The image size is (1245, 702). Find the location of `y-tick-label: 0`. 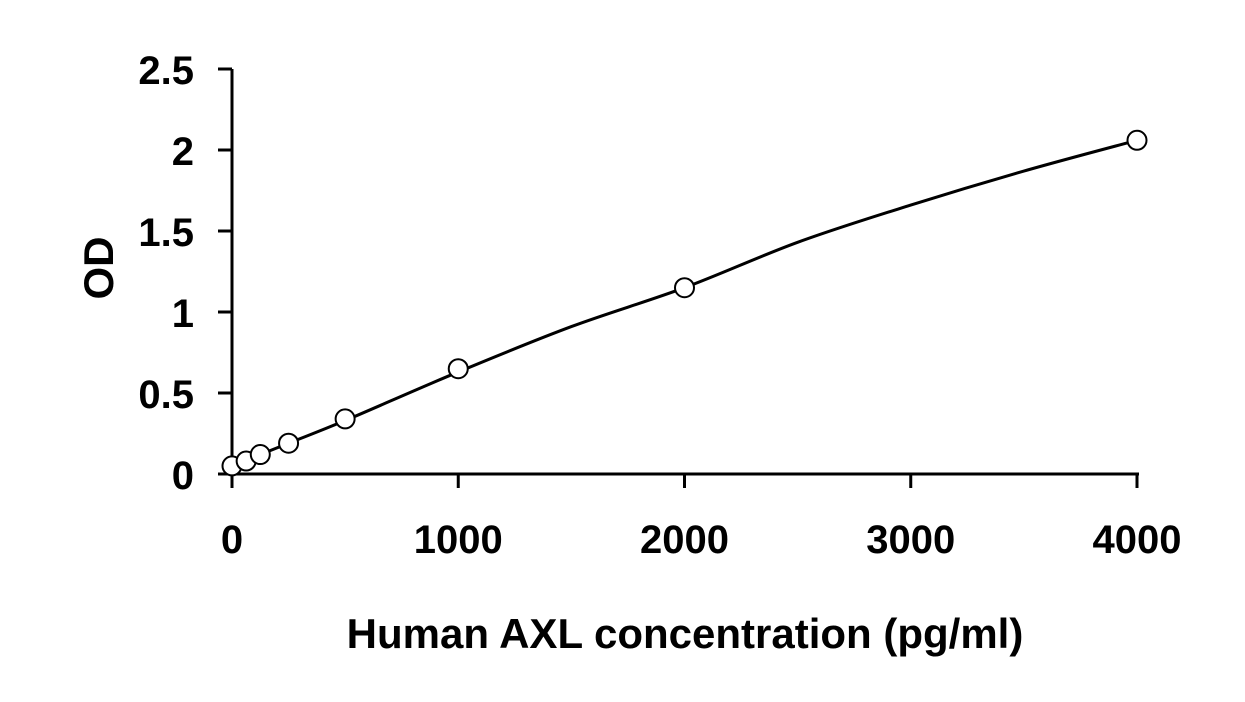

y-tick-label: 0 is located at coordinates (183, 476).